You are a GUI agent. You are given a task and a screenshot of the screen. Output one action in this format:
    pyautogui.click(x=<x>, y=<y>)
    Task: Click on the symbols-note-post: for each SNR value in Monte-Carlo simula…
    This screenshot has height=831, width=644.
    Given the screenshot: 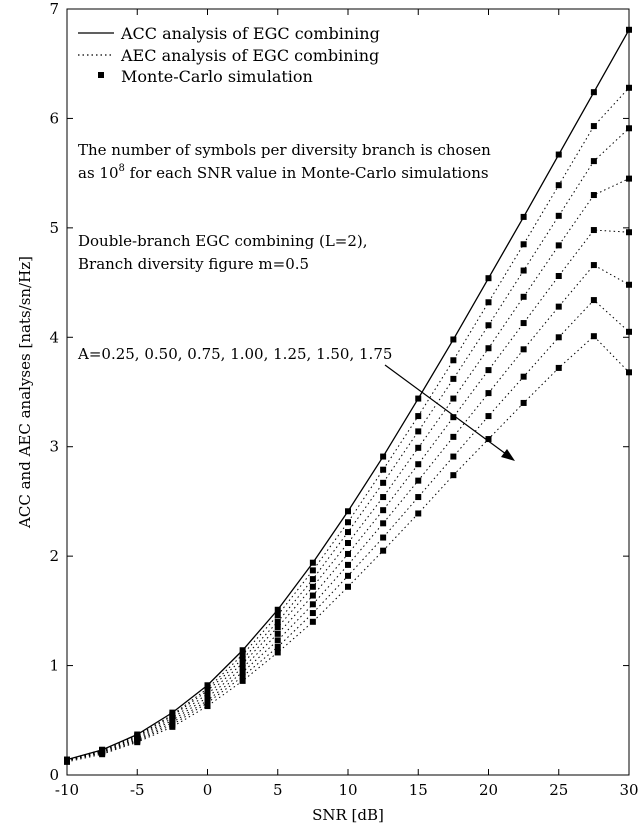 What is the action you would take?
    pyautogui.click(x=307, y=173)
    